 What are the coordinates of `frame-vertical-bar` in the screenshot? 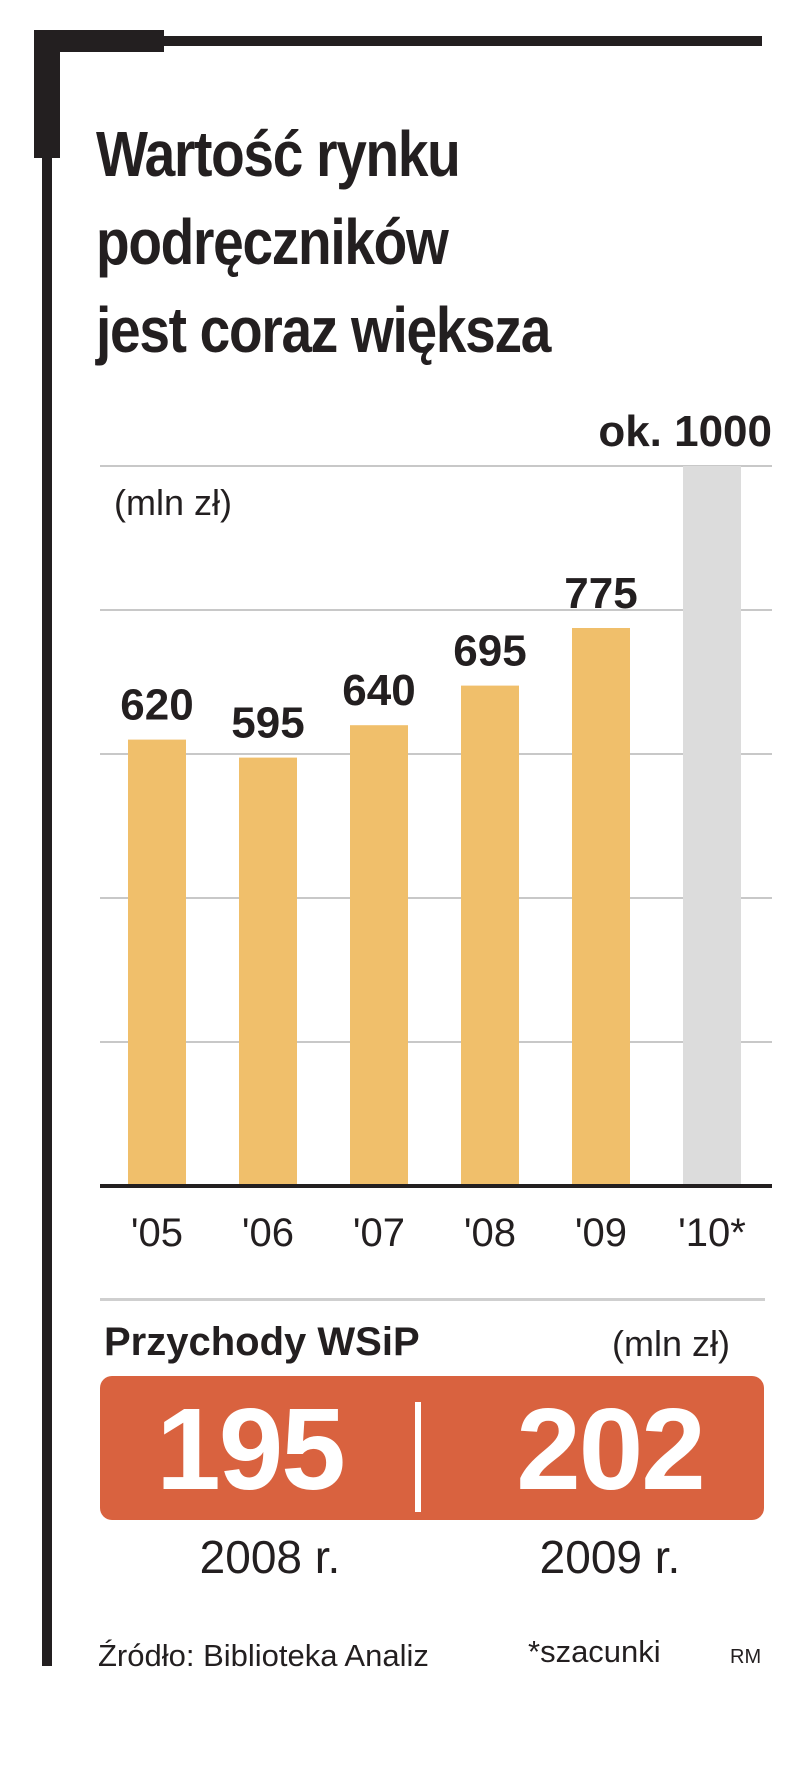 It's located at (47, 851).